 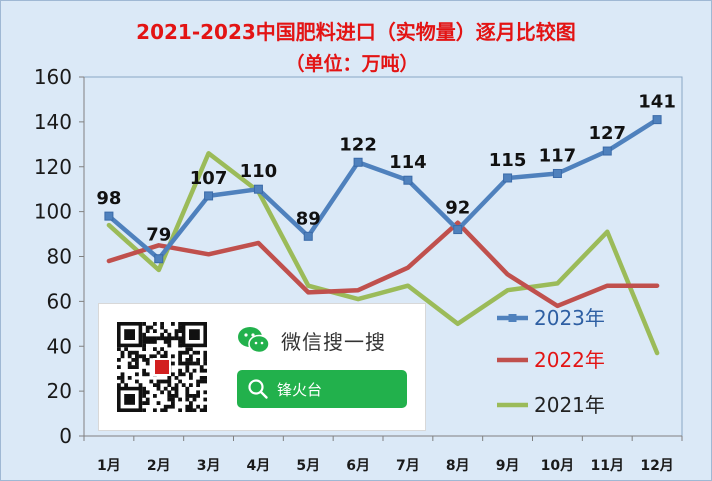 I want to click on data-label: 92, so click(x=457, y=208).